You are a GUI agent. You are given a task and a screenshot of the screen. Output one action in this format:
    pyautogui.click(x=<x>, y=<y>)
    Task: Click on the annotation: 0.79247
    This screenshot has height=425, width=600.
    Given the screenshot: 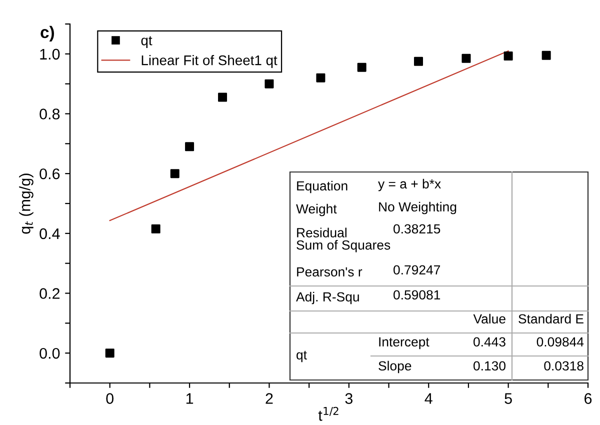 What is the action you would take?
    pyautogui.click(x=417, y=270)
    